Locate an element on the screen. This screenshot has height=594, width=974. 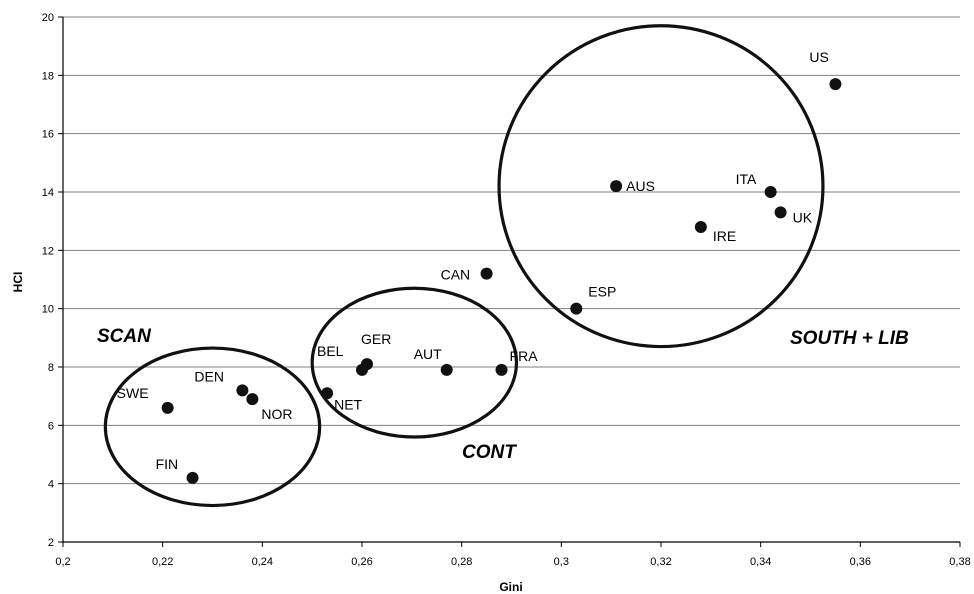
x-tick-label: 0,36 is located at coordinates (860, 562).